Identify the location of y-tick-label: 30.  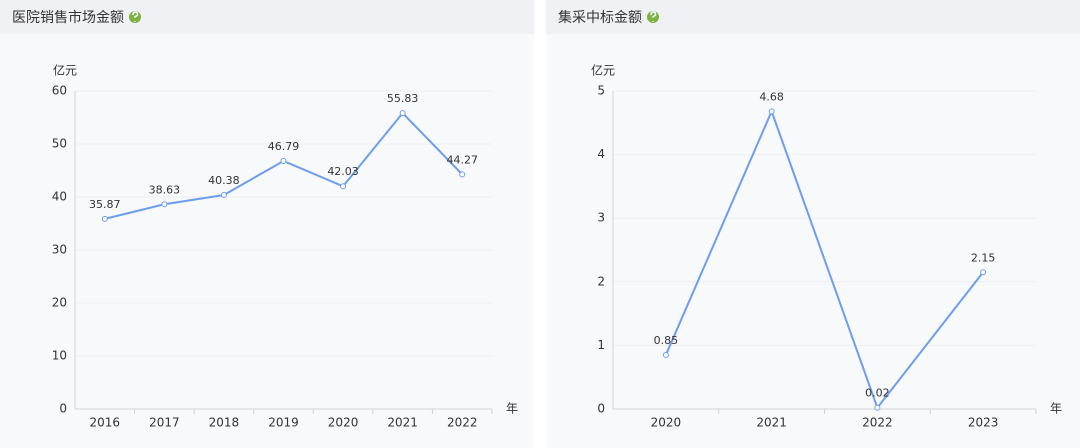
(59, 250).